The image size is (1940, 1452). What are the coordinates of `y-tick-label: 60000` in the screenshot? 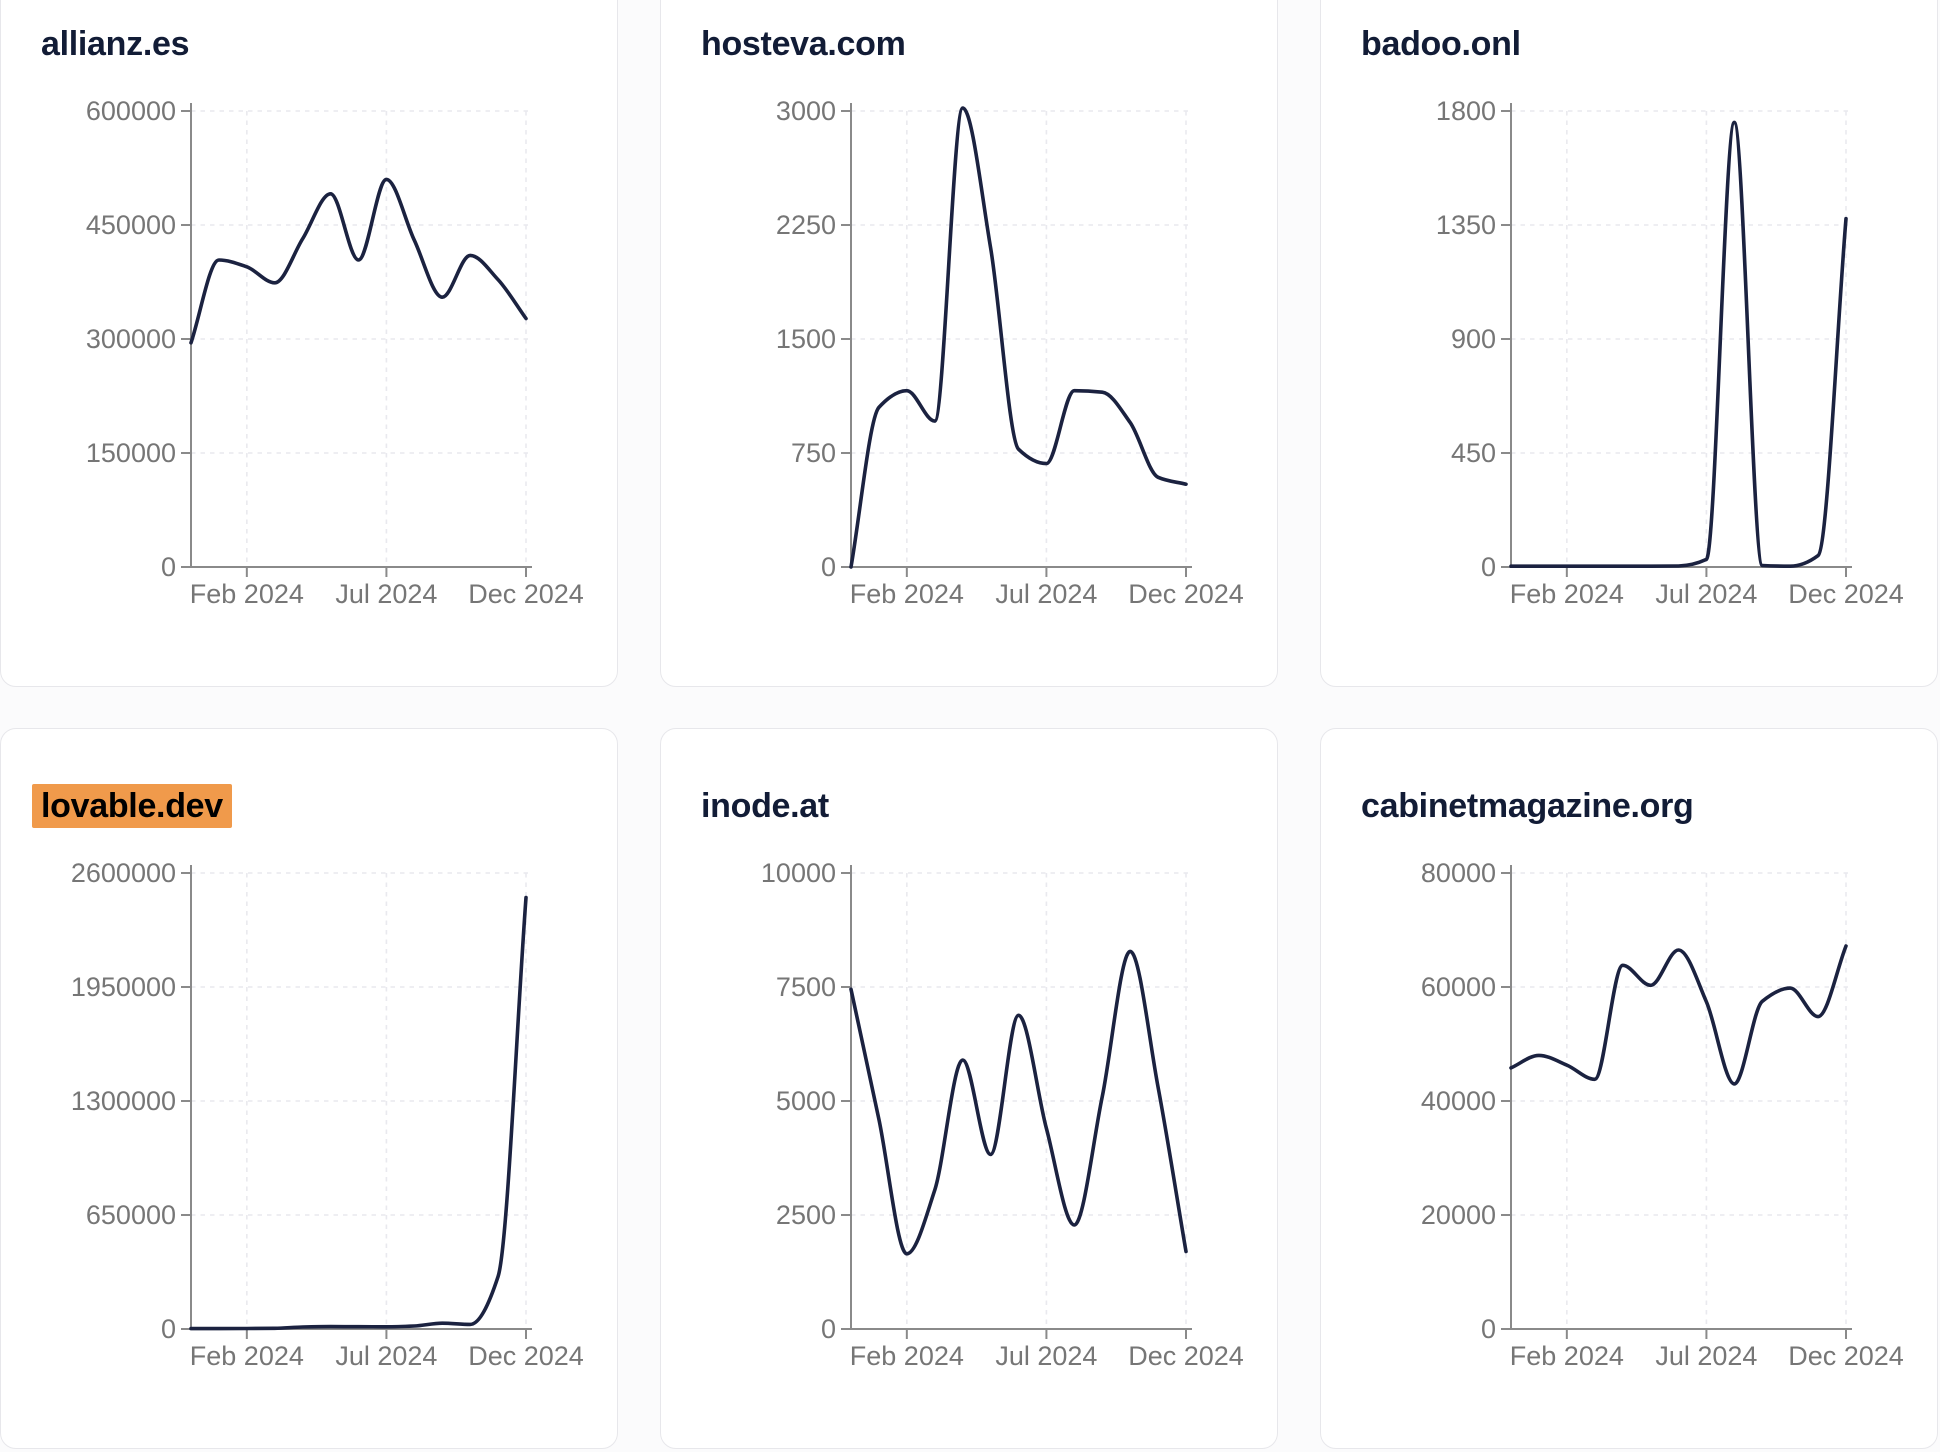 It's located at (1458, 987).